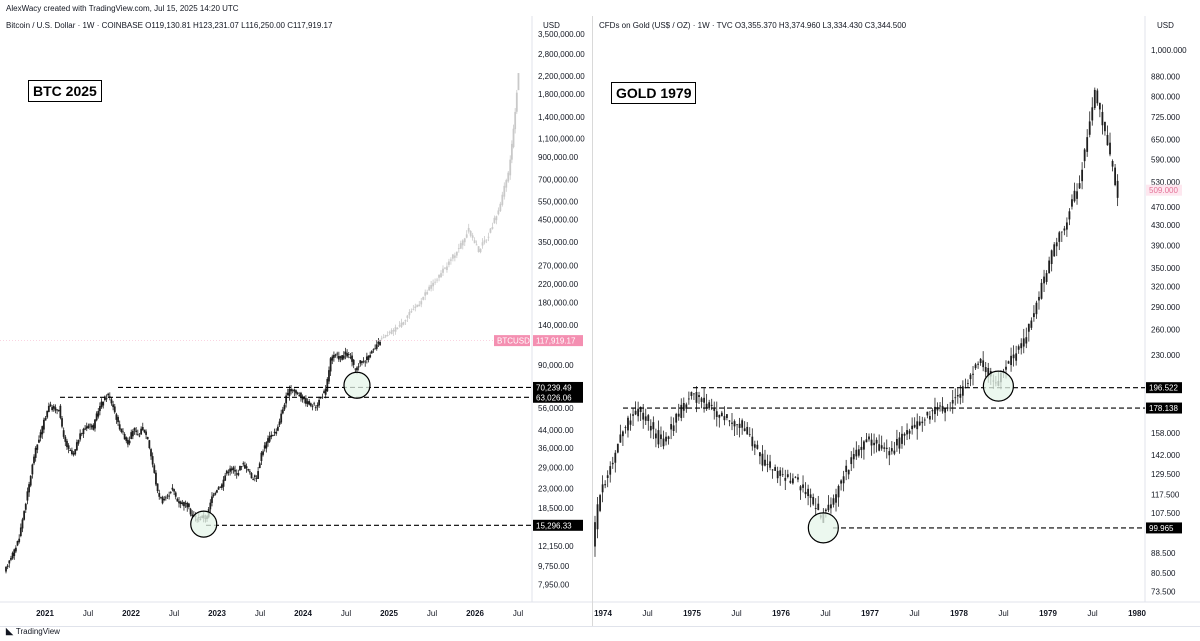  What do you see at coordinates (556, 448) in the screenshot?
I see `y-tick-label: 36,000.00` at bounding box center [556, 448].